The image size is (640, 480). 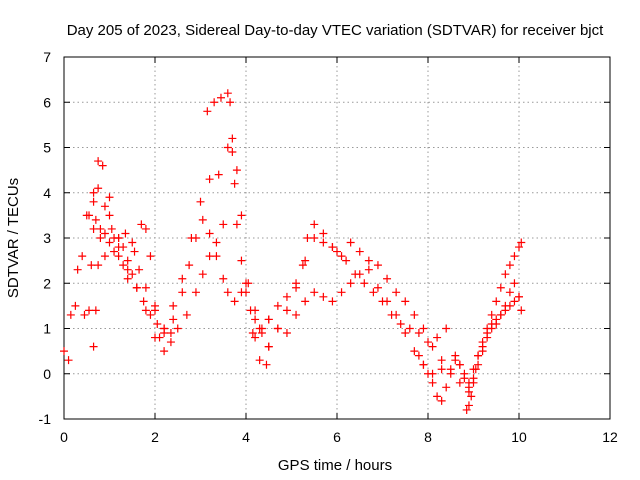 What do you see at coordinates (47, 148) in the screenshot?
I see `y-tick-label: 5` at bounding box center [47, 148].